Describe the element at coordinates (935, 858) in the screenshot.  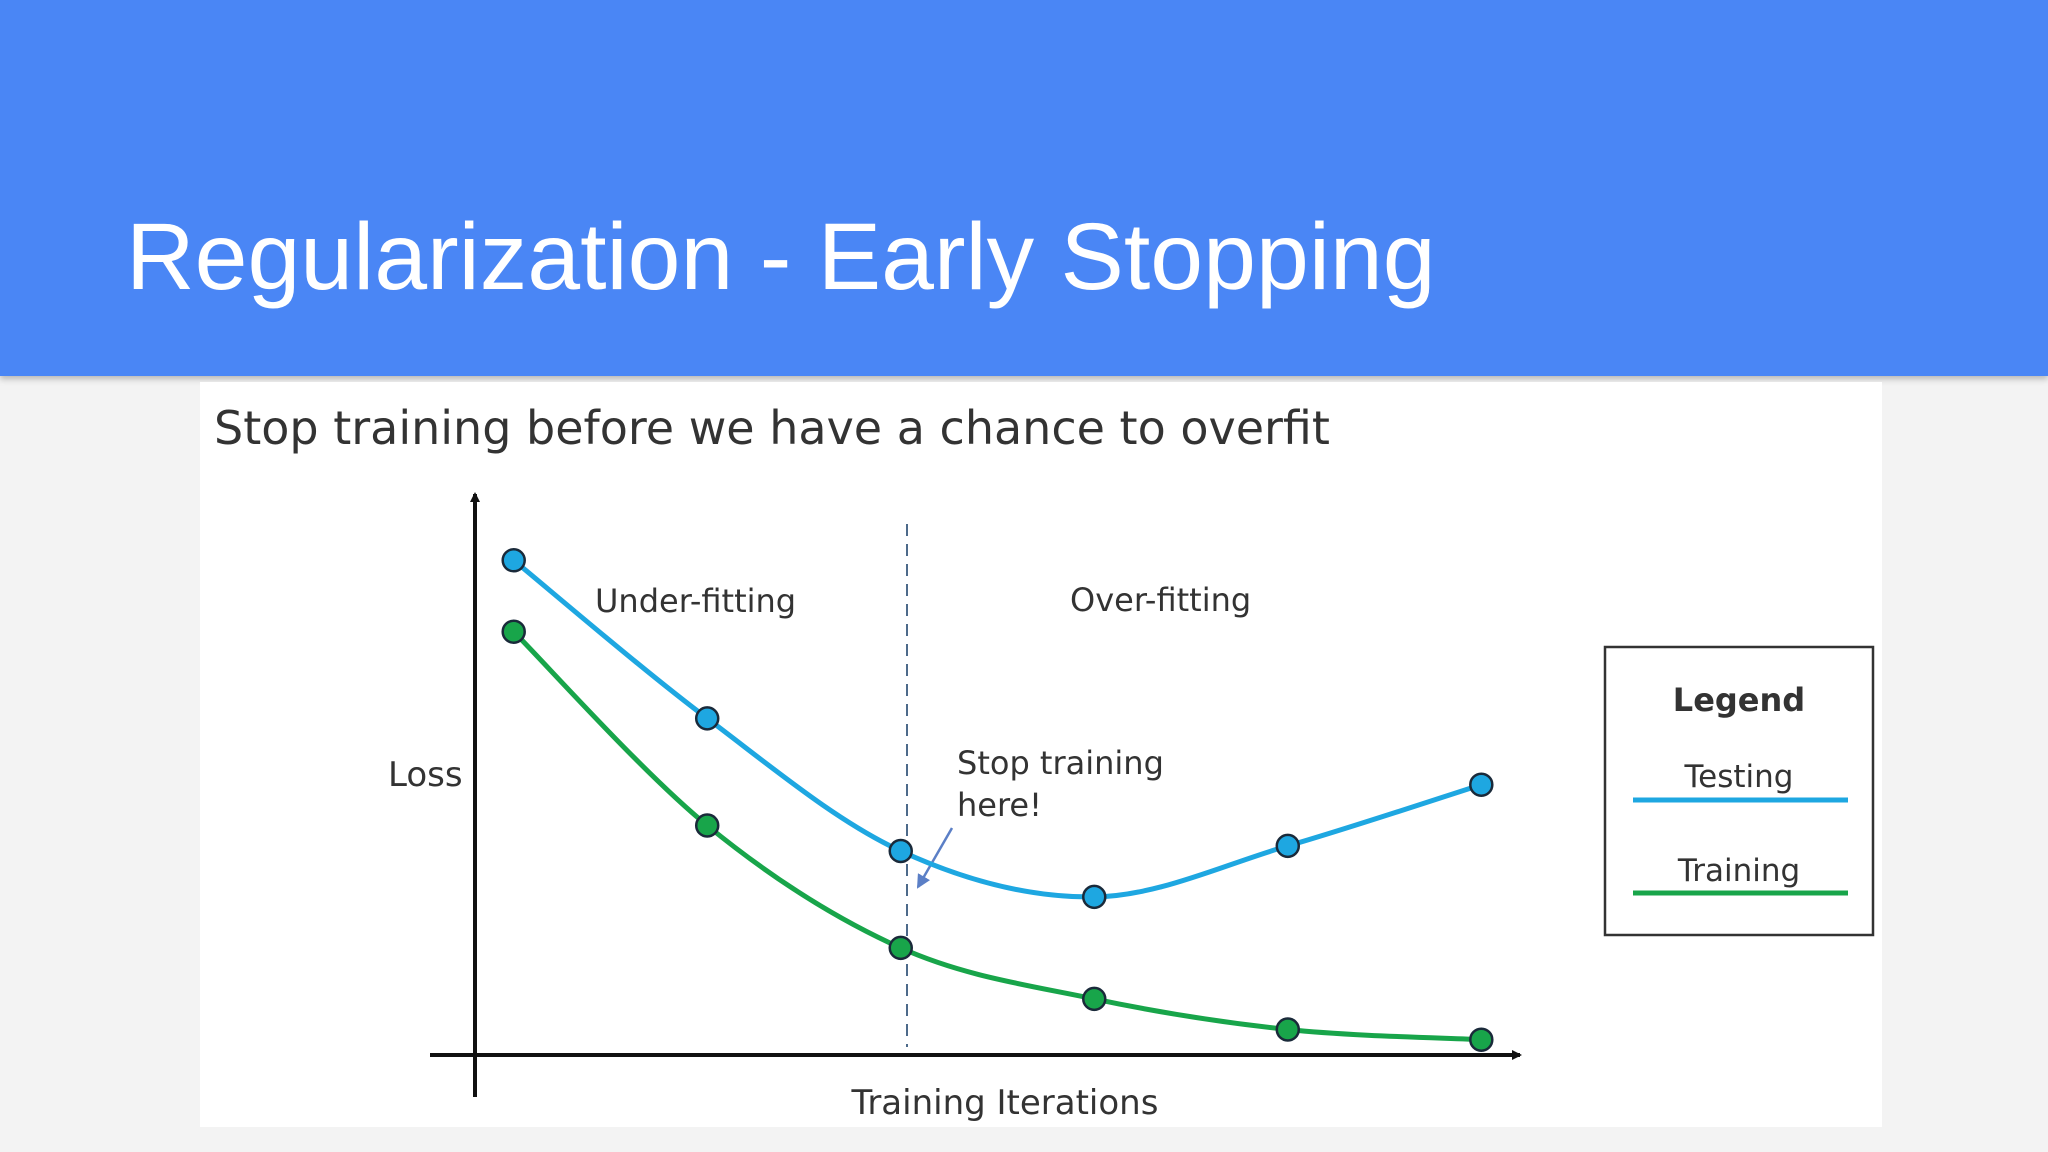
I see `stop-annotation-arrow` at that location.